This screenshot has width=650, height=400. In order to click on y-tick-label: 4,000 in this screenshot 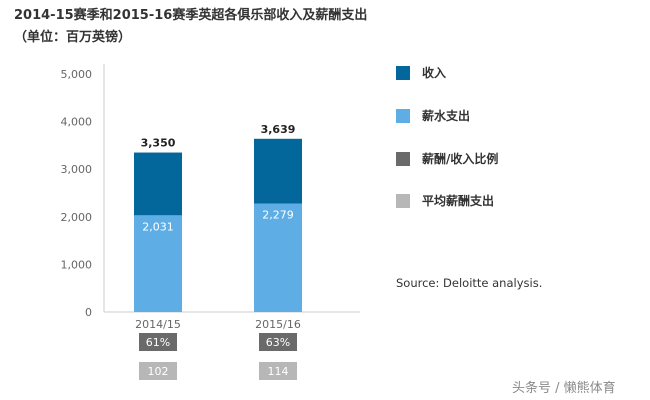, I will do `click(77, 122)`.